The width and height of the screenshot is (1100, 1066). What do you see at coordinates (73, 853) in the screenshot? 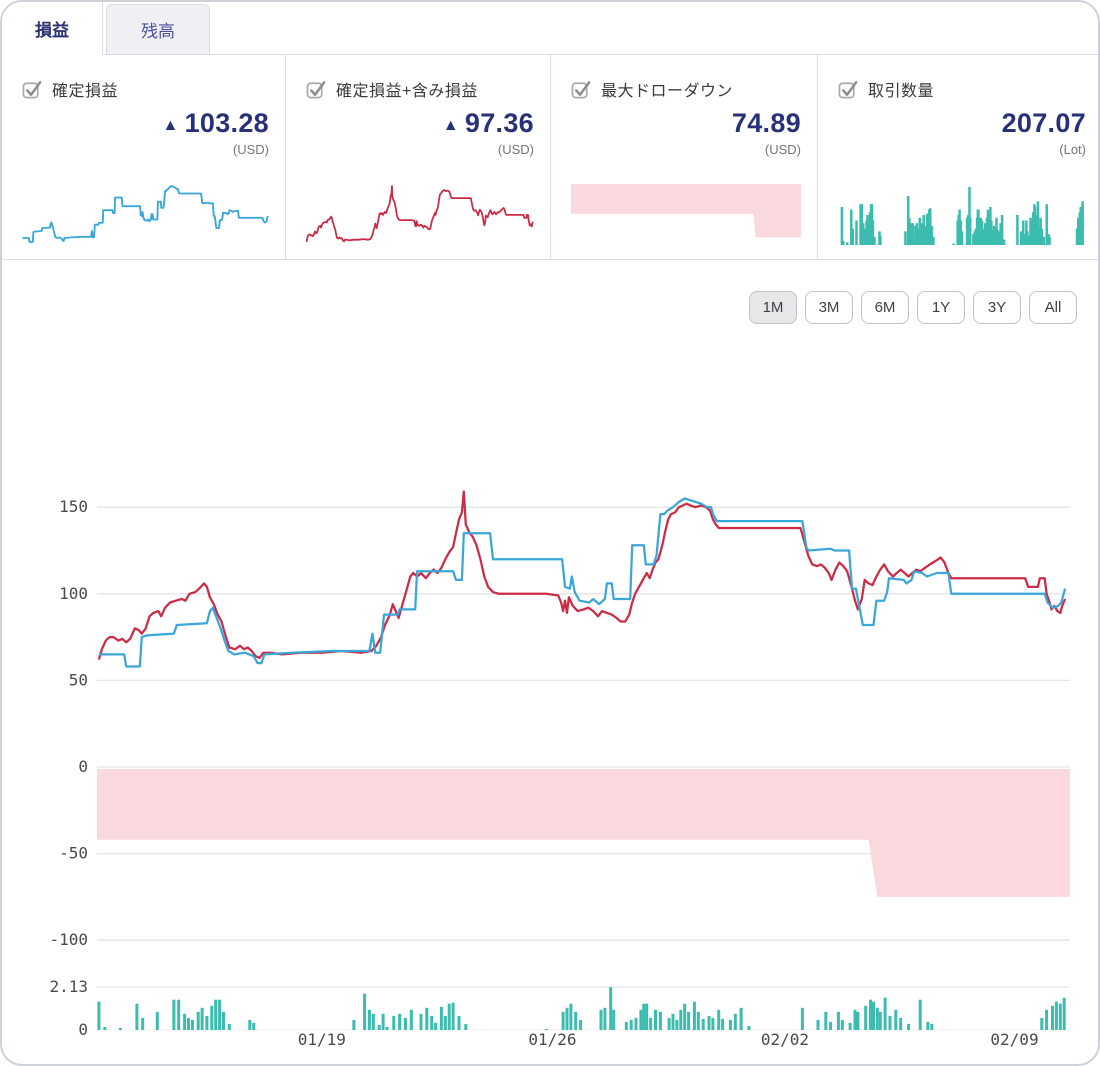
I see `svg-text: -50` at bounding box center [73, 853].